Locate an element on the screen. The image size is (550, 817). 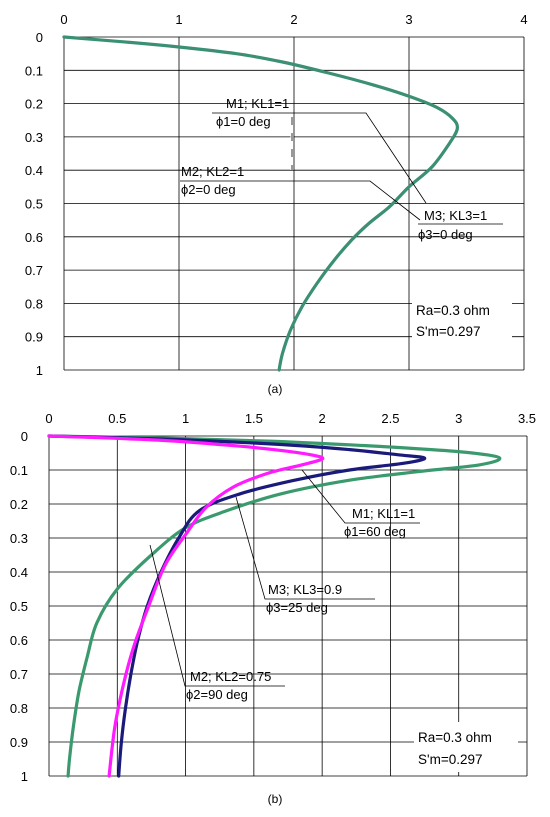
x-tick-labels-b: 0 0.5 1 1.5 2 2.5 3 3.5 is located at coordinates (290, 418).